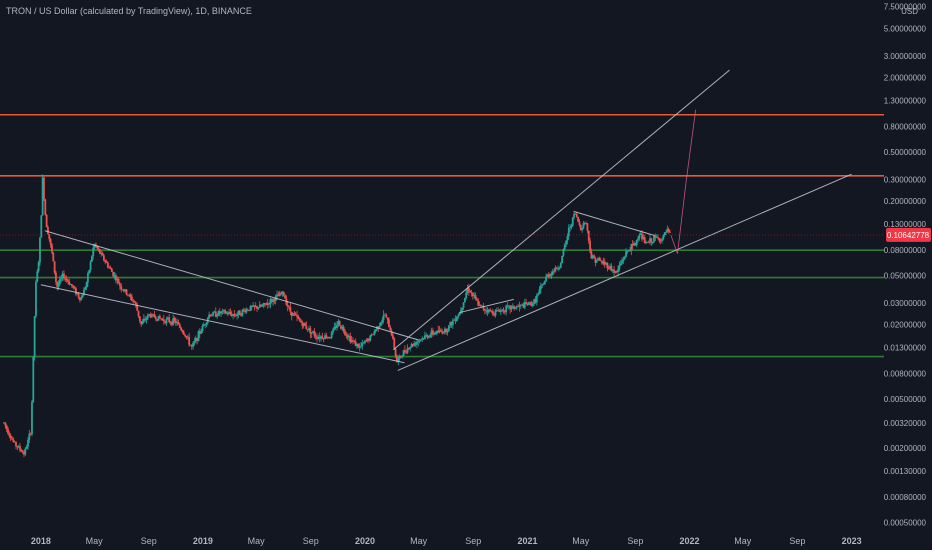 Image resolution: width=932 pixels, height=550 pixels. What do you see at coordinates (905, 303) in the screenshot?
I see `y-tick-label: 0.03000000` at bounding box center [905, 303].